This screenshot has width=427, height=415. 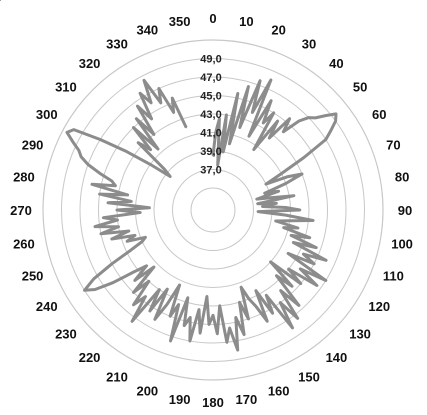 What do you see at coordinates (393, 276) in the screenshot?
I see `angle-tick-label: 110` at bounding box center [393, 276].